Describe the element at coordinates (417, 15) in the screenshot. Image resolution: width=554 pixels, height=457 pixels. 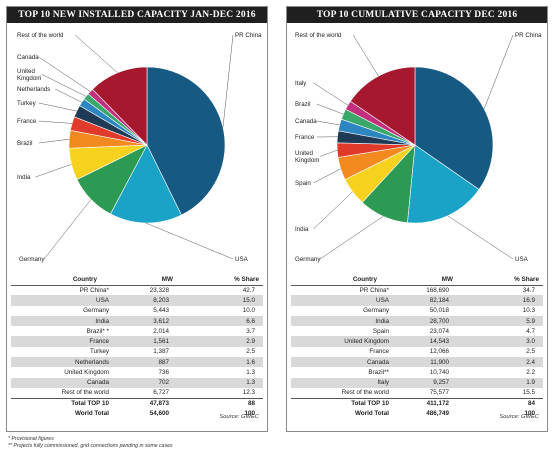
I see `panel-title: TOP 10 CUMULATIVE CAPACITY DEC 2016` at that location.